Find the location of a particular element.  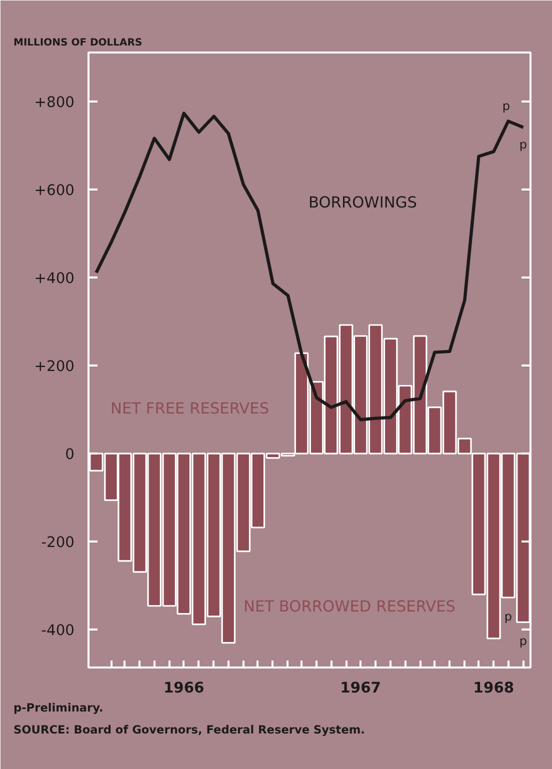

x-tick-label: 1967 is located at coordinates (360, 688).